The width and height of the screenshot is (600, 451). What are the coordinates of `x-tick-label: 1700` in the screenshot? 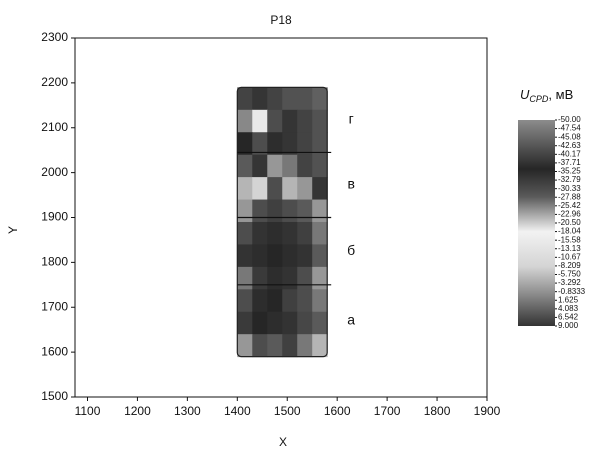 It's located at (387, 411).